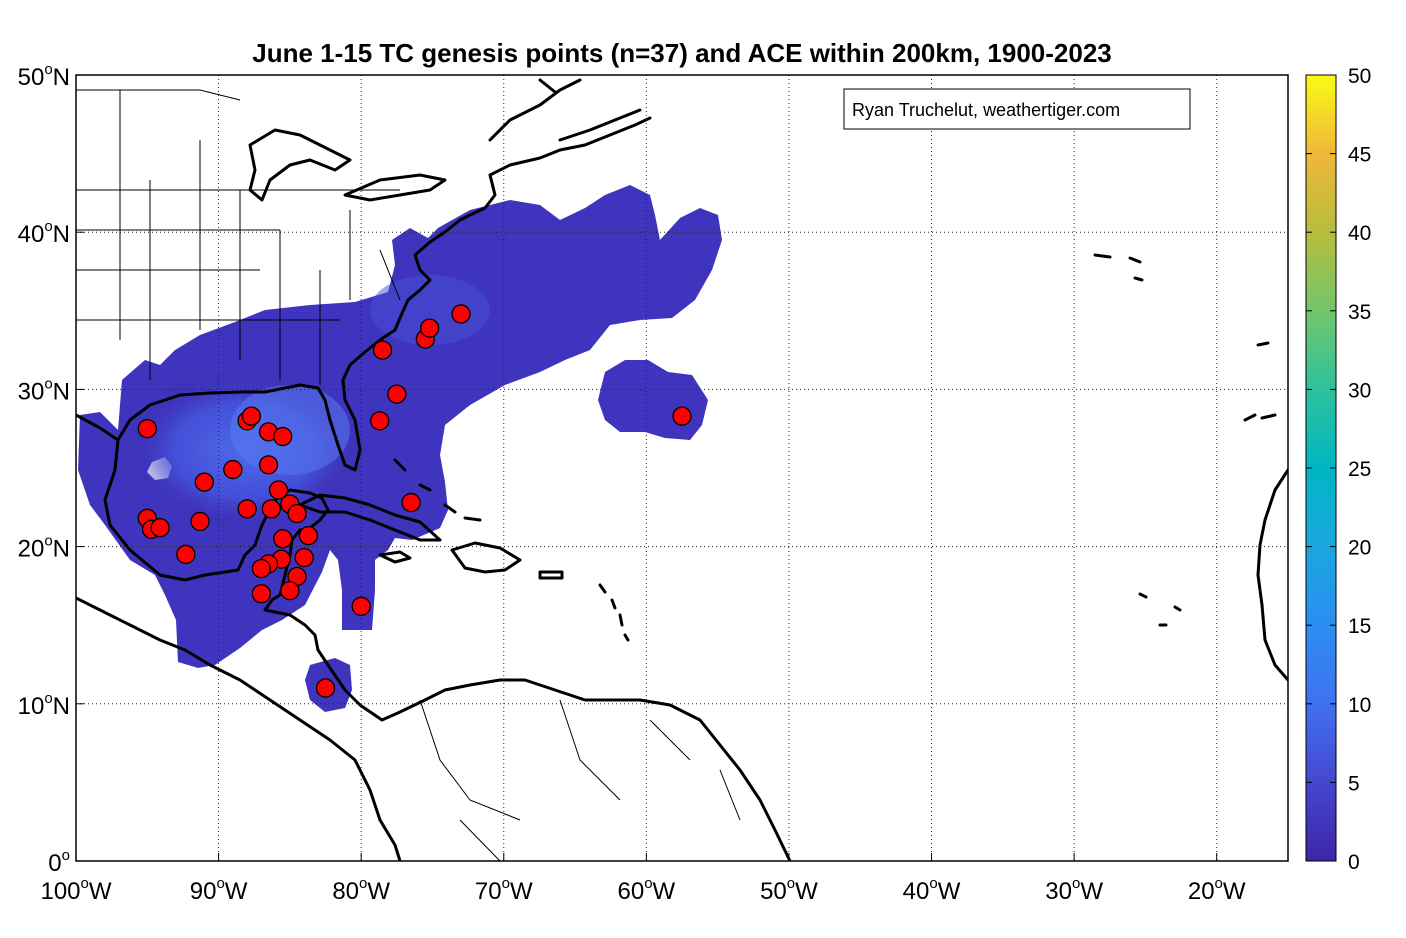 Image resolution: width=1406 pixels, height=938 pixels. What do you see at coordinates (1359, 233) in the screenshot?
I see `colorbar-tick-label: 40` at bounding box center [1359, 233].